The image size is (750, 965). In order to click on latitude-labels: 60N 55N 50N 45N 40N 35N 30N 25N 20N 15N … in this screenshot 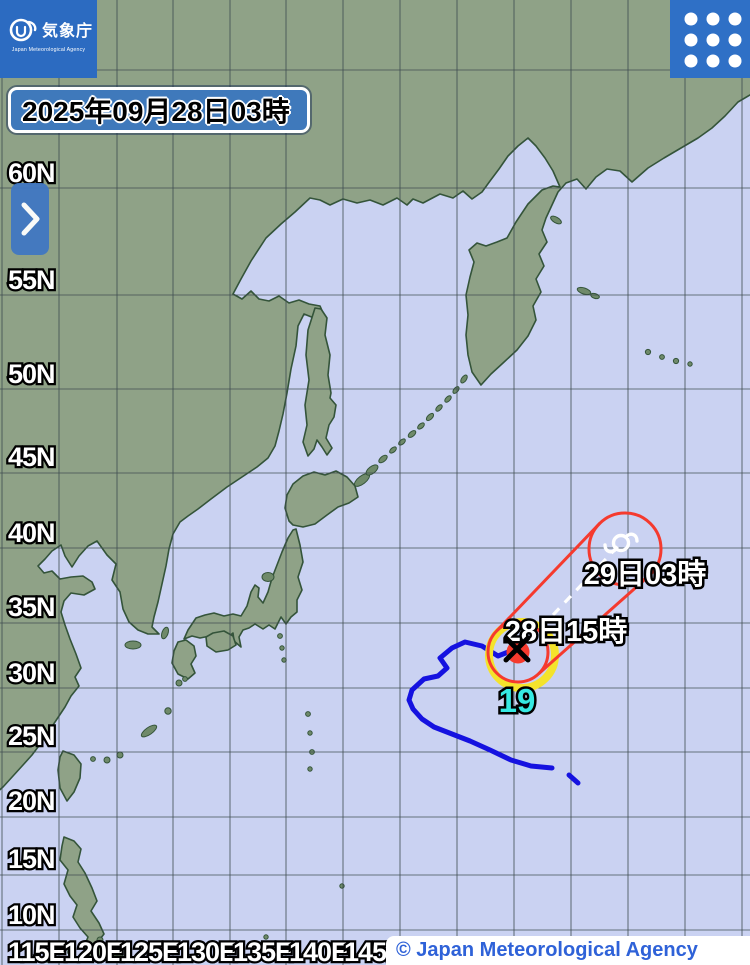, I will do `click(32, 544)`.